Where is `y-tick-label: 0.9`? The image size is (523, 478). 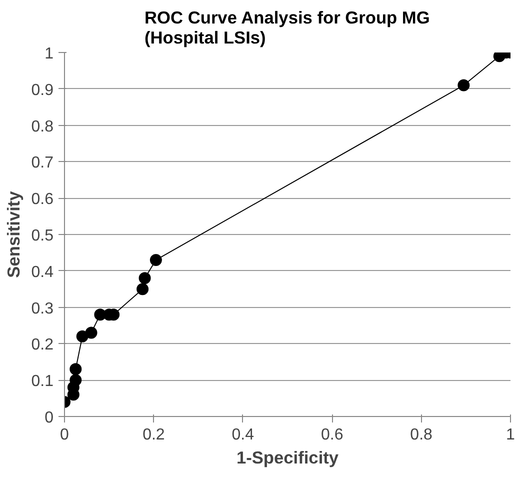 y-tick-label: 0.9 is located at coordinates (42, 90).